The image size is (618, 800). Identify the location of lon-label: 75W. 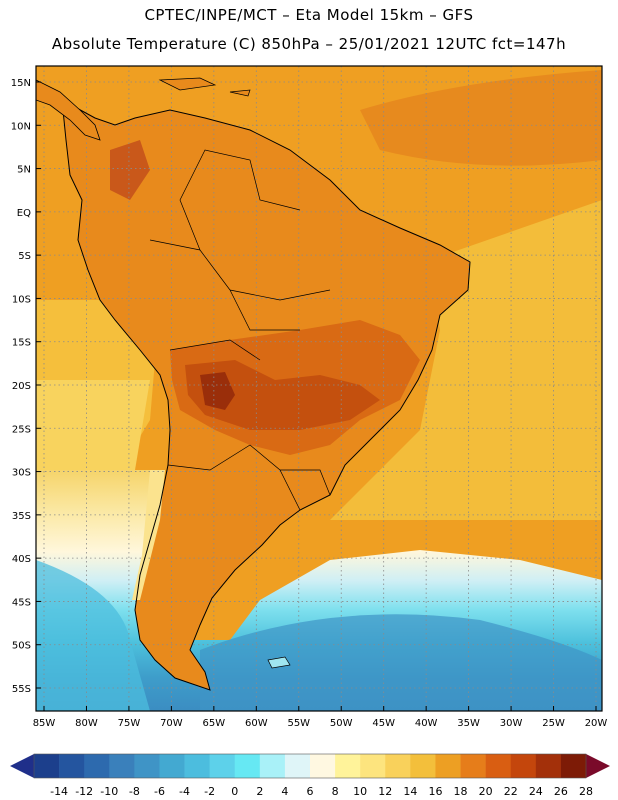
(129, 723).